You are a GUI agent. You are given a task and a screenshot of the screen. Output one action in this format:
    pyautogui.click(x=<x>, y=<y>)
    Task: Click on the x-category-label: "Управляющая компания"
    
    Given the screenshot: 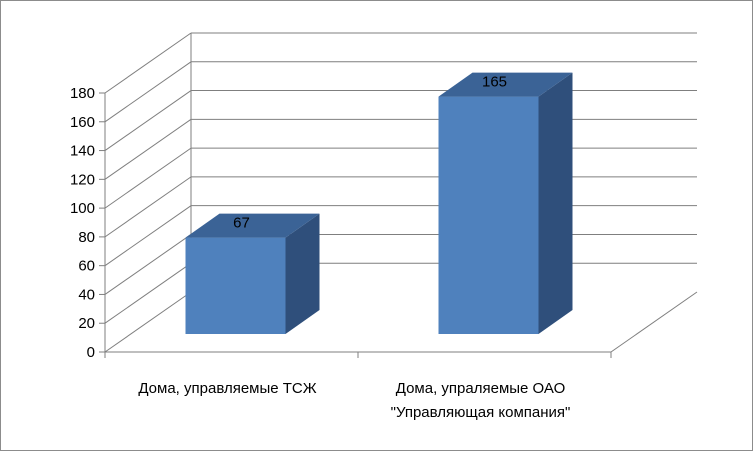 What is the action you would take?
    pyautogui.click(x=481, y=412)
    